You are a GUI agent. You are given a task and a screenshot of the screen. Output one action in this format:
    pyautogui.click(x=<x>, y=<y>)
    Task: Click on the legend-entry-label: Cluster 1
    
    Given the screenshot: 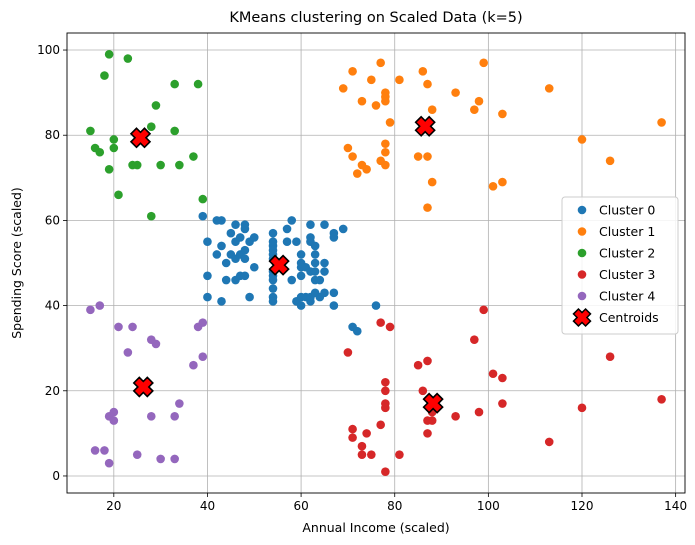 What is the action you would take?
    pyautogui.click(x=627, y=231)
    